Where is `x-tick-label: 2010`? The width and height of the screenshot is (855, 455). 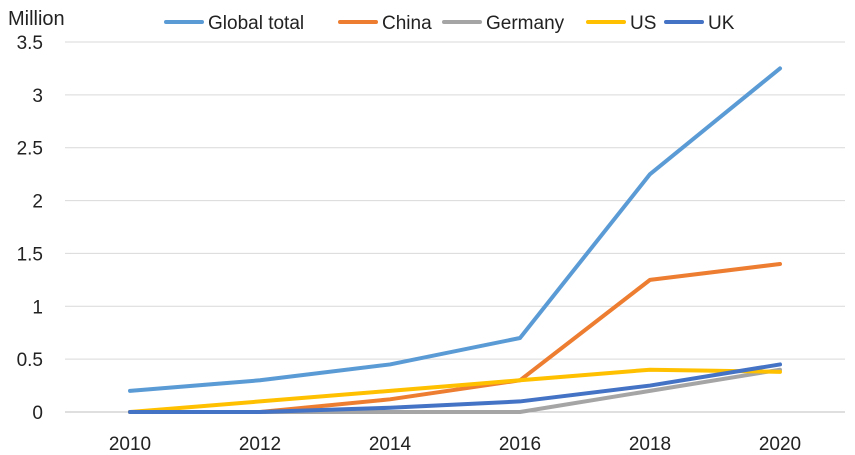 x-tick-label: 2010 is located at coordinates (130, 444).